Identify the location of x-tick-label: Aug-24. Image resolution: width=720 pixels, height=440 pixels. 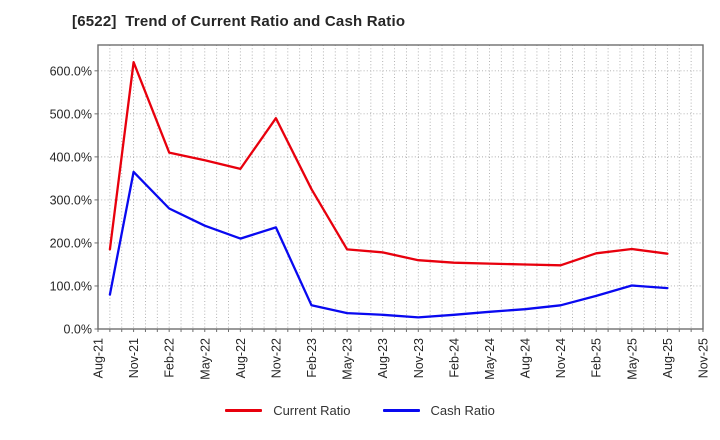
(526, 358).